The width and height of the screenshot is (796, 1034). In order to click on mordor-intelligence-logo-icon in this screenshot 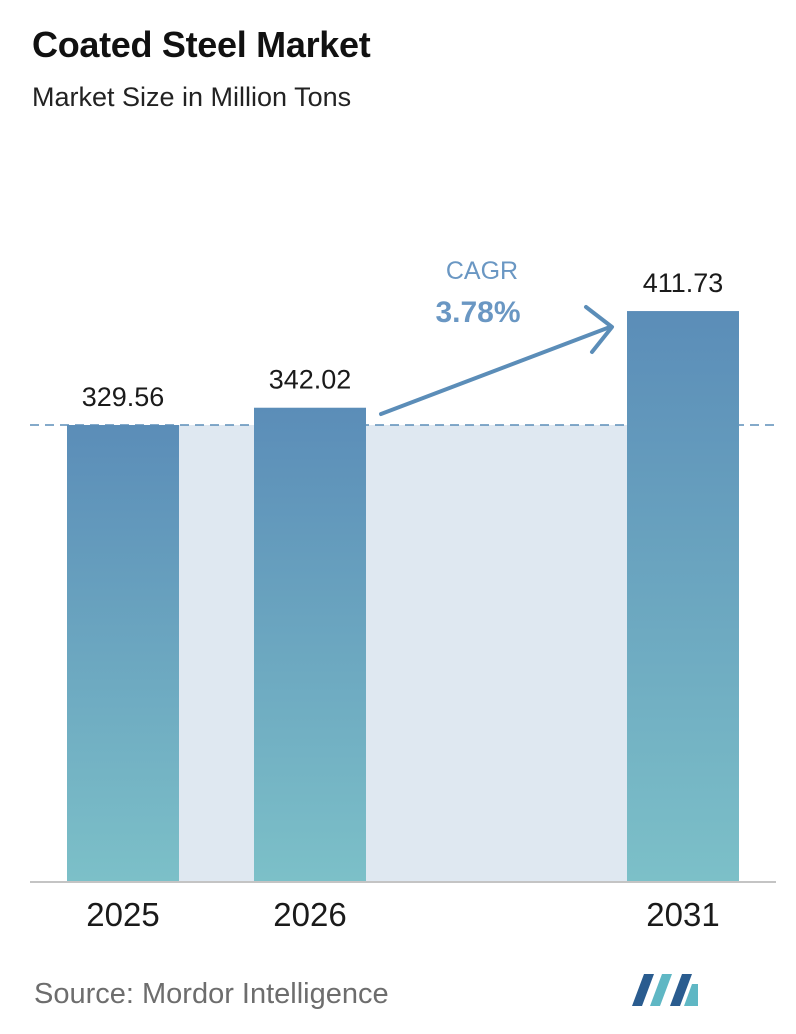, I will do `click(665, 990)`.